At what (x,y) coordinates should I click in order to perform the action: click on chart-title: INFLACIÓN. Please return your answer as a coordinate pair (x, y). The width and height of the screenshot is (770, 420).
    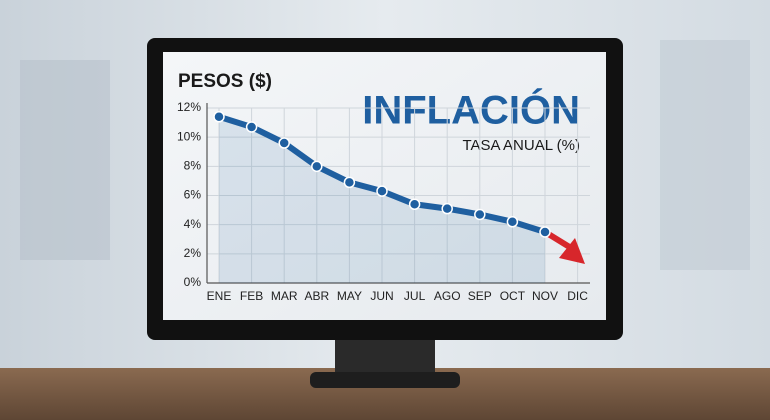
    Looking at the image, I should click on (471, 110).